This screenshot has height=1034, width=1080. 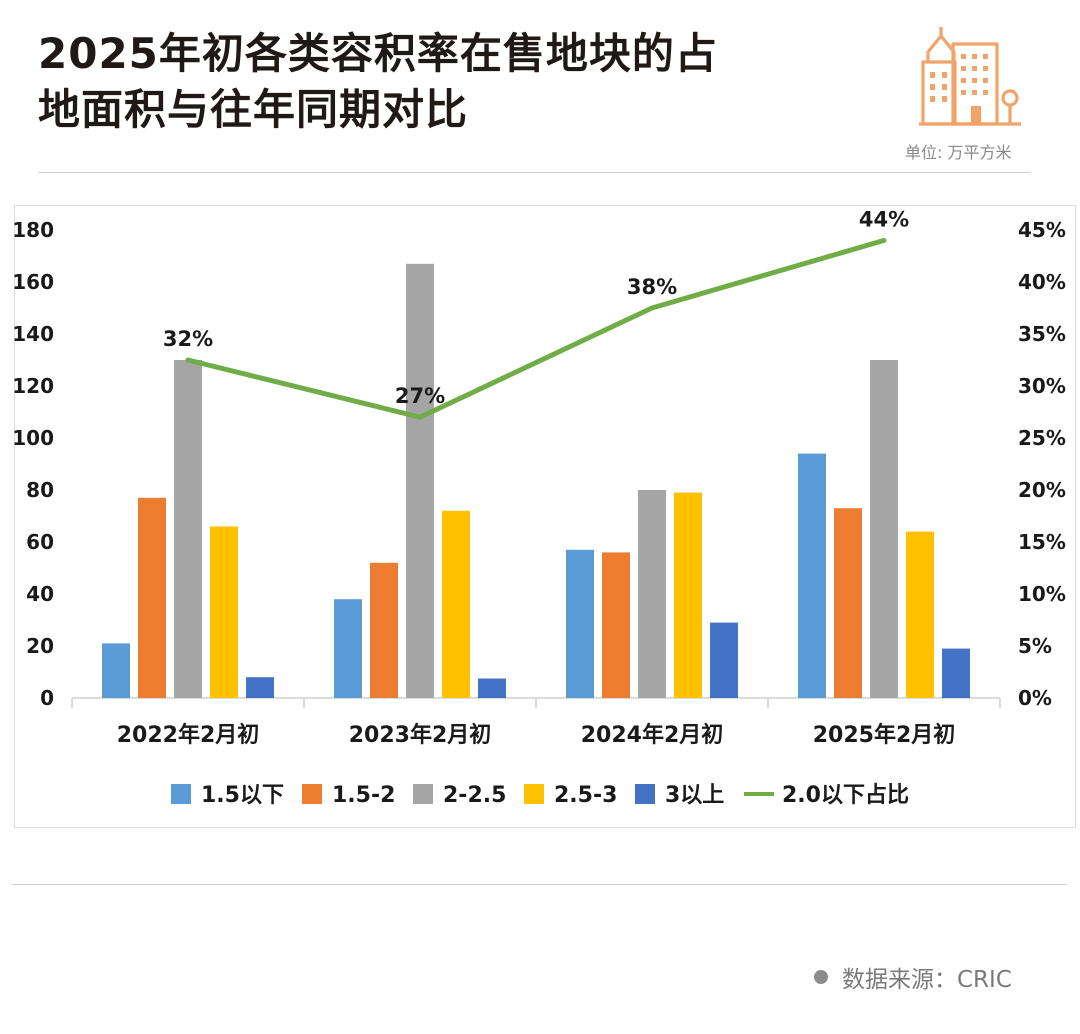 What do you see at coordinates (1042, 542) in the screenshot?
I see `y-right-tick-label: 15%` at bounding box center [1042, 542].